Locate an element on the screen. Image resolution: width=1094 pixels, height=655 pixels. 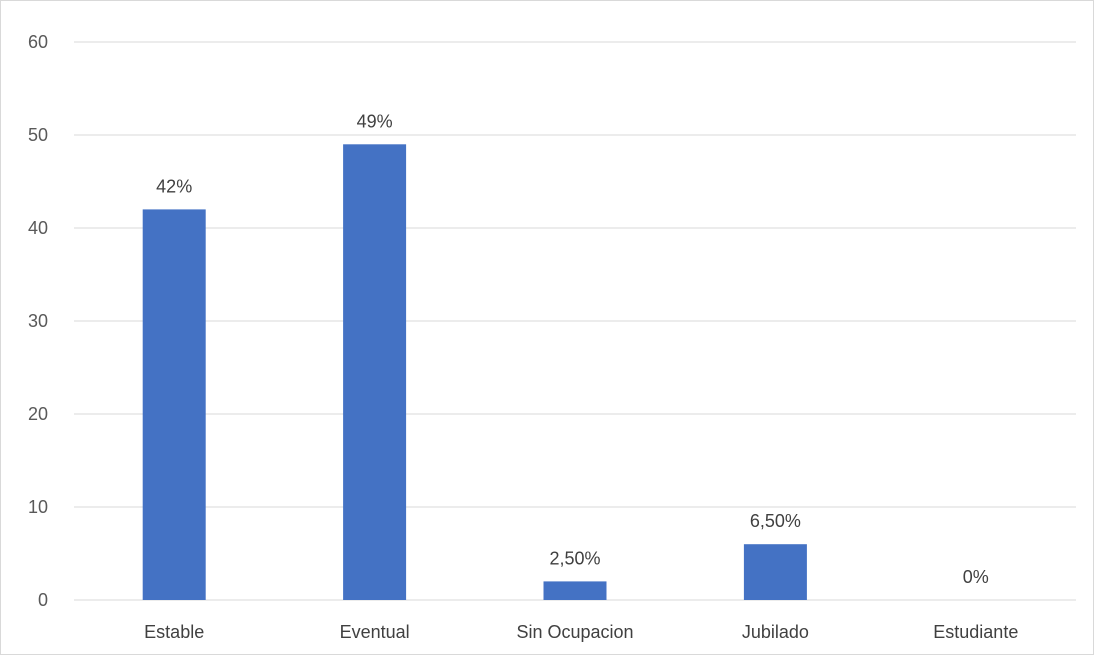
bar-eventual is located at coordinates (375, 372).